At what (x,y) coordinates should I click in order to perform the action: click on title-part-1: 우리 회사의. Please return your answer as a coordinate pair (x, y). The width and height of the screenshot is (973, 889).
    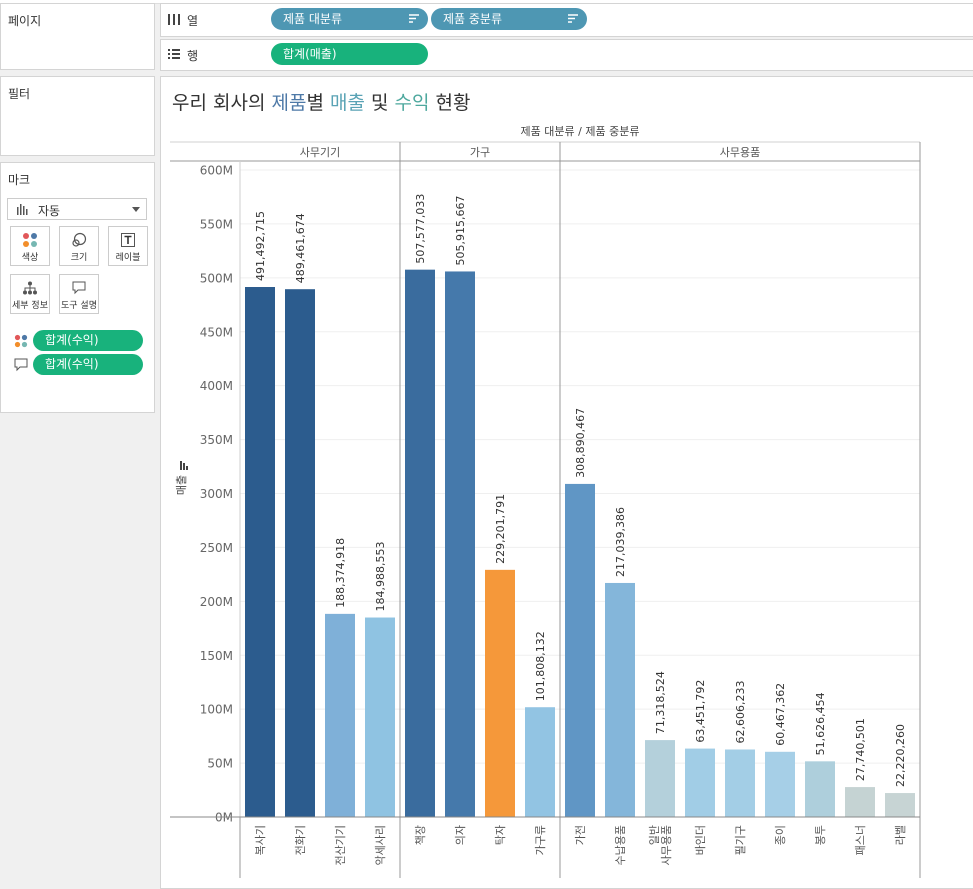
    Looking at the image, I should click on (222, 103).